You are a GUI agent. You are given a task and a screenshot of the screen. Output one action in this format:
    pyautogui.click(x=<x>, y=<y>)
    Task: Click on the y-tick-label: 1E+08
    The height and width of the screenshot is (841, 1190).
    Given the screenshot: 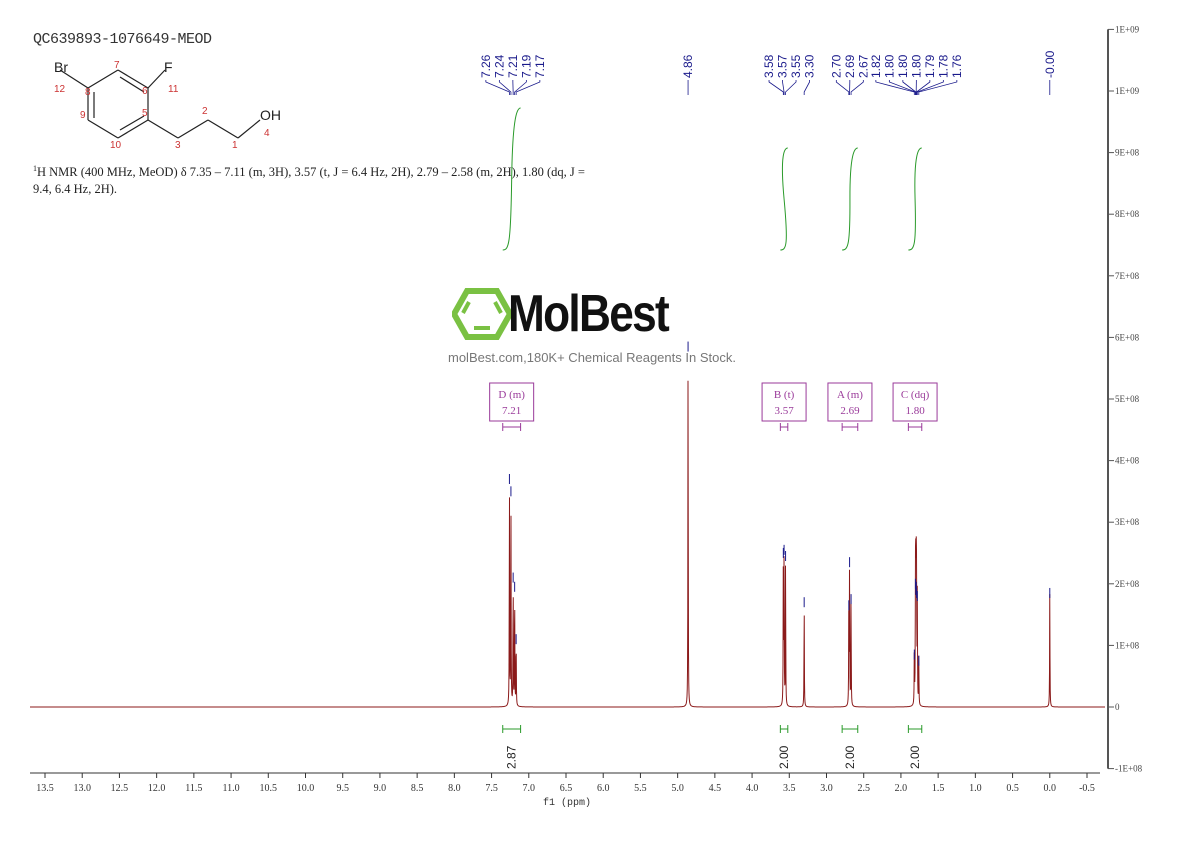 What is the action you would take?
    pyautogui.click(x=1127, y=645)
    